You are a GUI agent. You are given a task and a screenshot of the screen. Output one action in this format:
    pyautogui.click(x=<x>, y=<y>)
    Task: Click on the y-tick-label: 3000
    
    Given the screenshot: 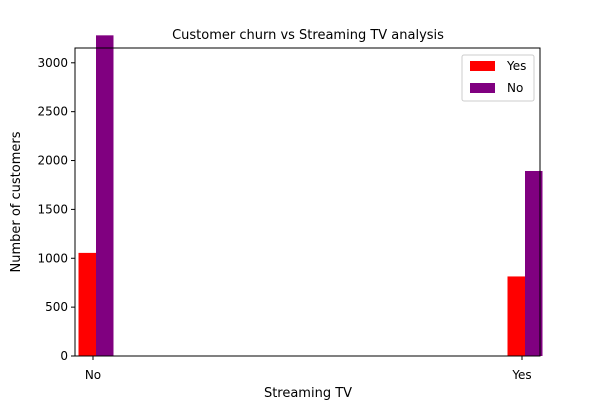 What is the action you would take?
    pyautogui.click(x=52, y=63)
    